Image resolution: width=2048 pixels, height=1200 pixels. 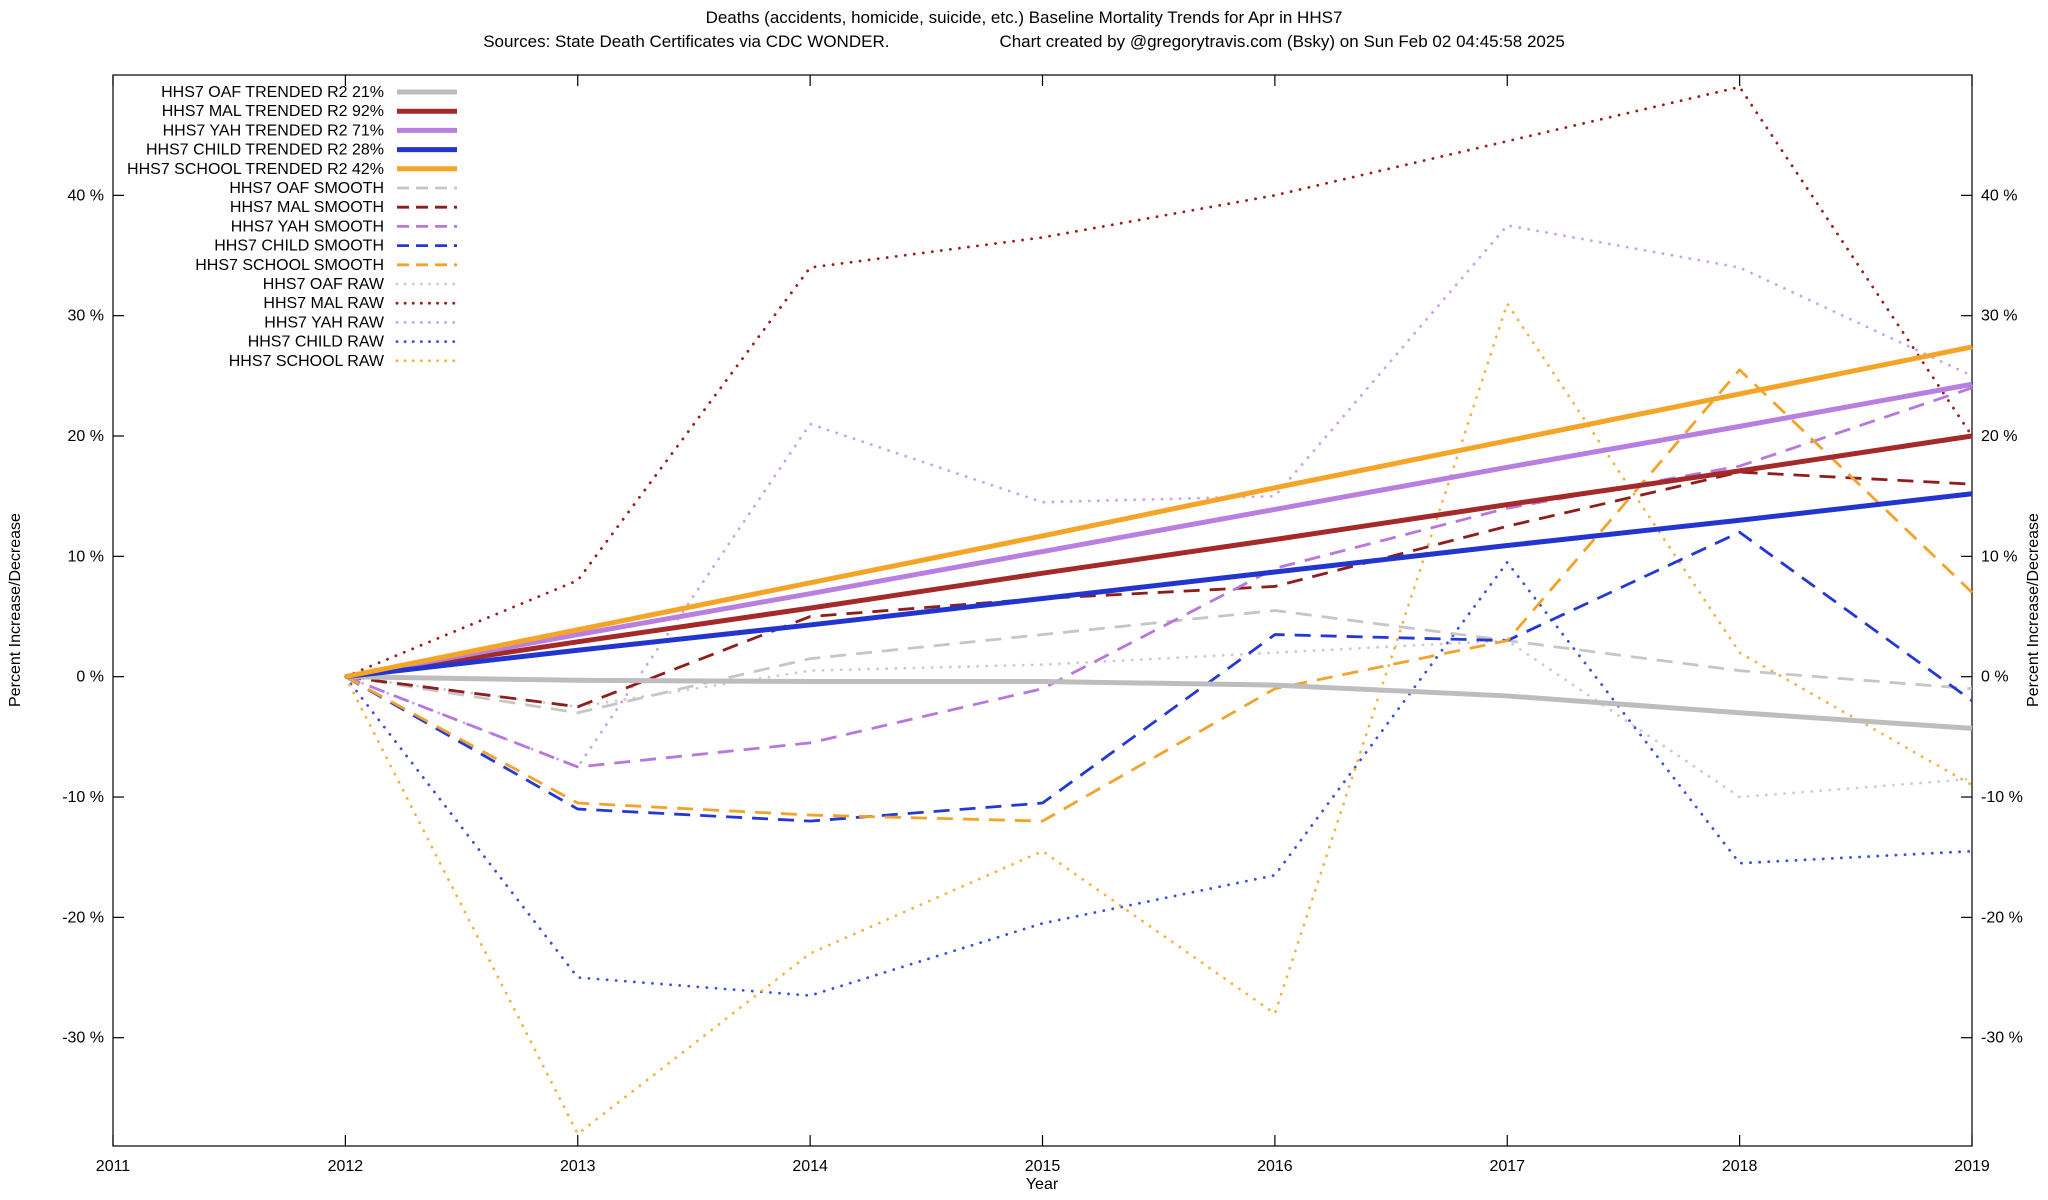 I want to click on legend-label-child-raw: HHS7 CHILD RAW, so click(x=316, y=342).